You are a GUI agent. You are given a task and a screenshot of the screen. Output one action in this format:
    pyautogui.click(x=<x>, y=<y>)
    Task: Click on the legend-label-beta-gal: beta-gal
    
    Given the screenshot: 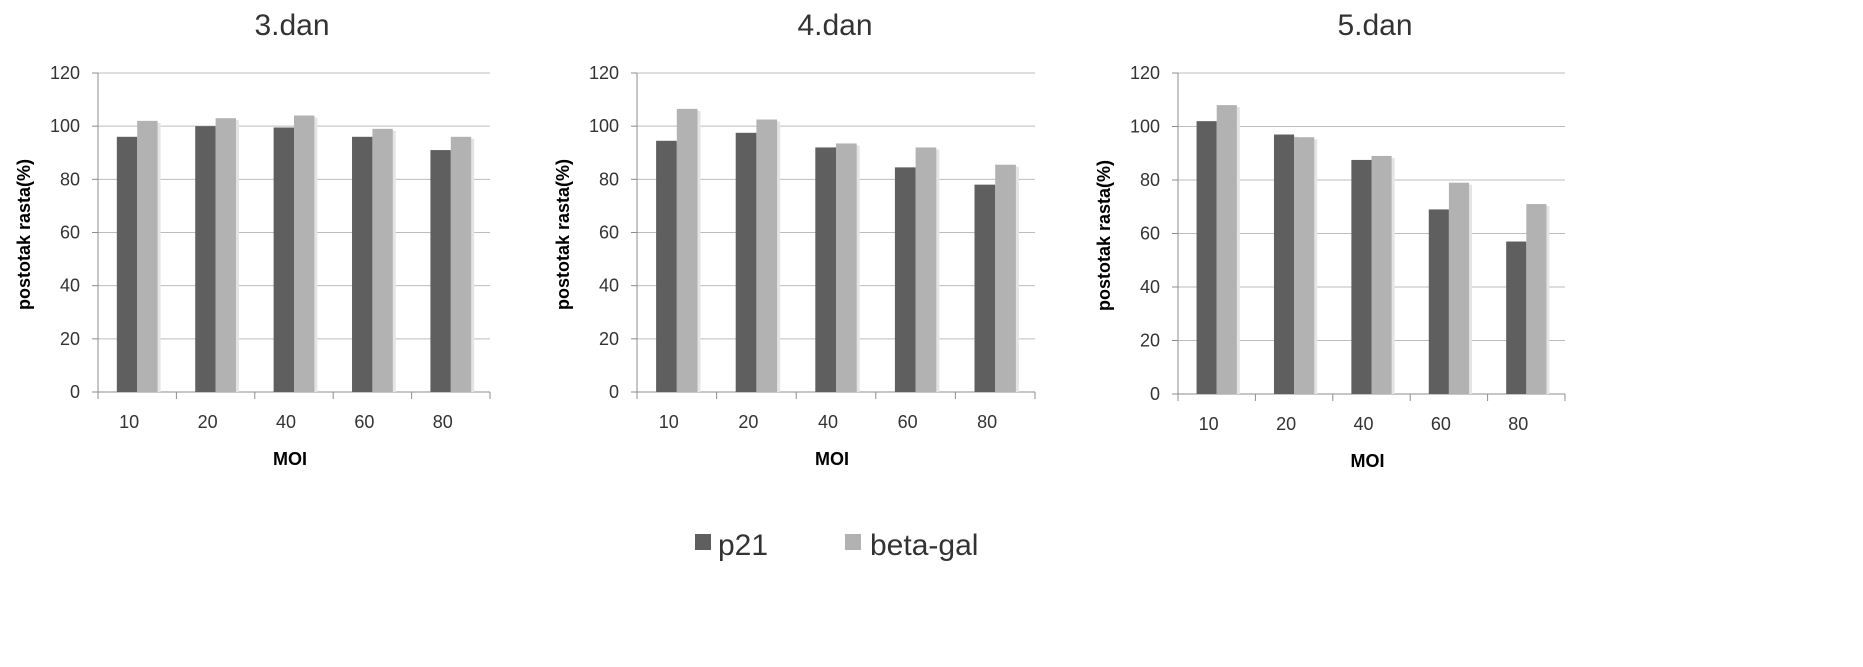 What is the action you would take?
    pyautogui.click(x=924, y=545)
    